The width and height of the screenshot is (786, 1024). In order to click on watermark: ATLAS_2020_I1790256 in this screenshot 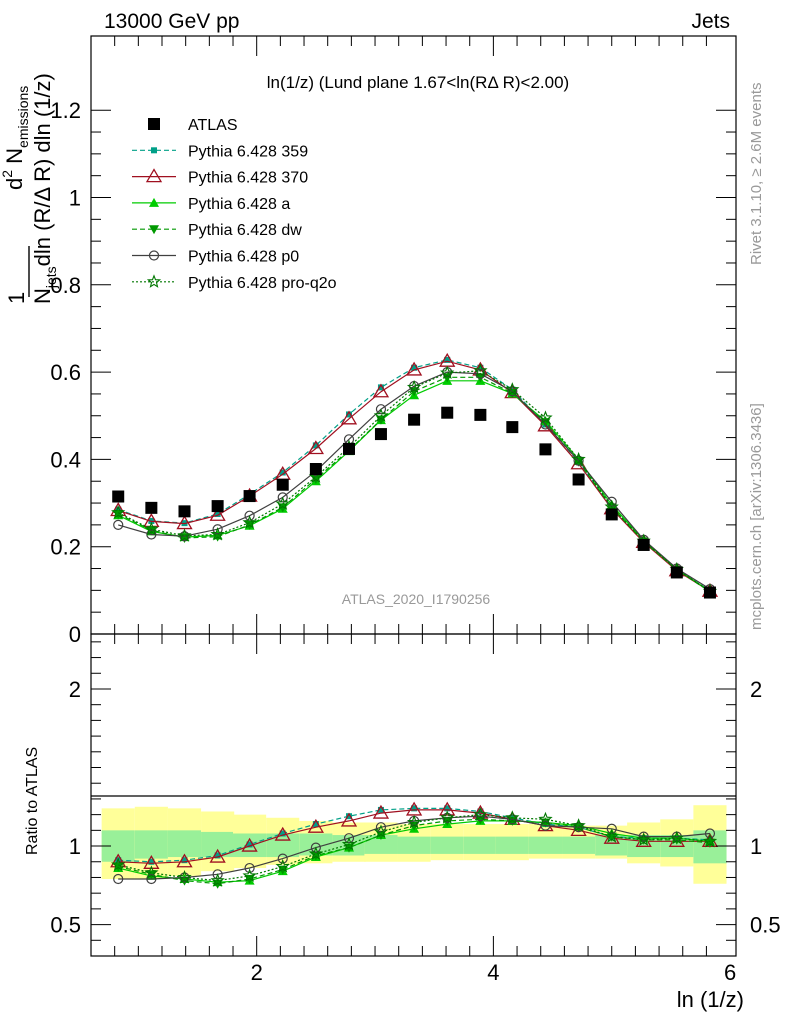, I will do `click(416, 599)`.